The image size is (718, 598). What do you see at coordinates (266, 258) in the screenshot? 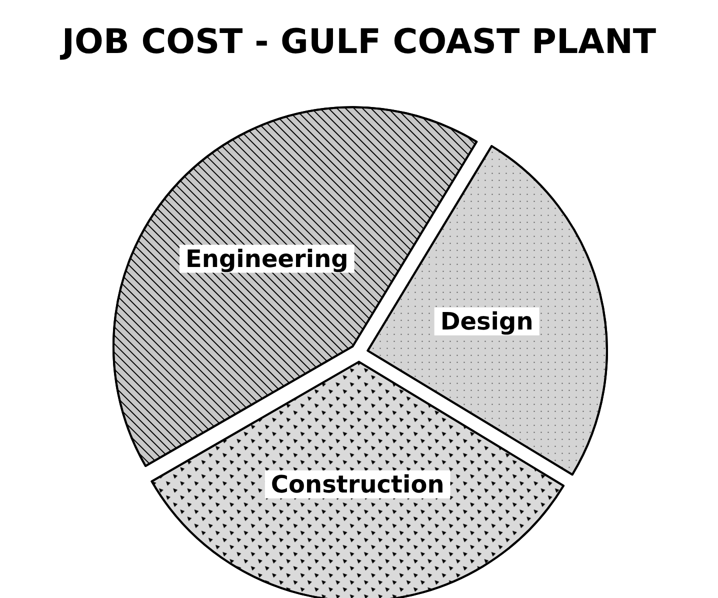
I see `slice-label: Engineering` at bounding box center [266, 258].